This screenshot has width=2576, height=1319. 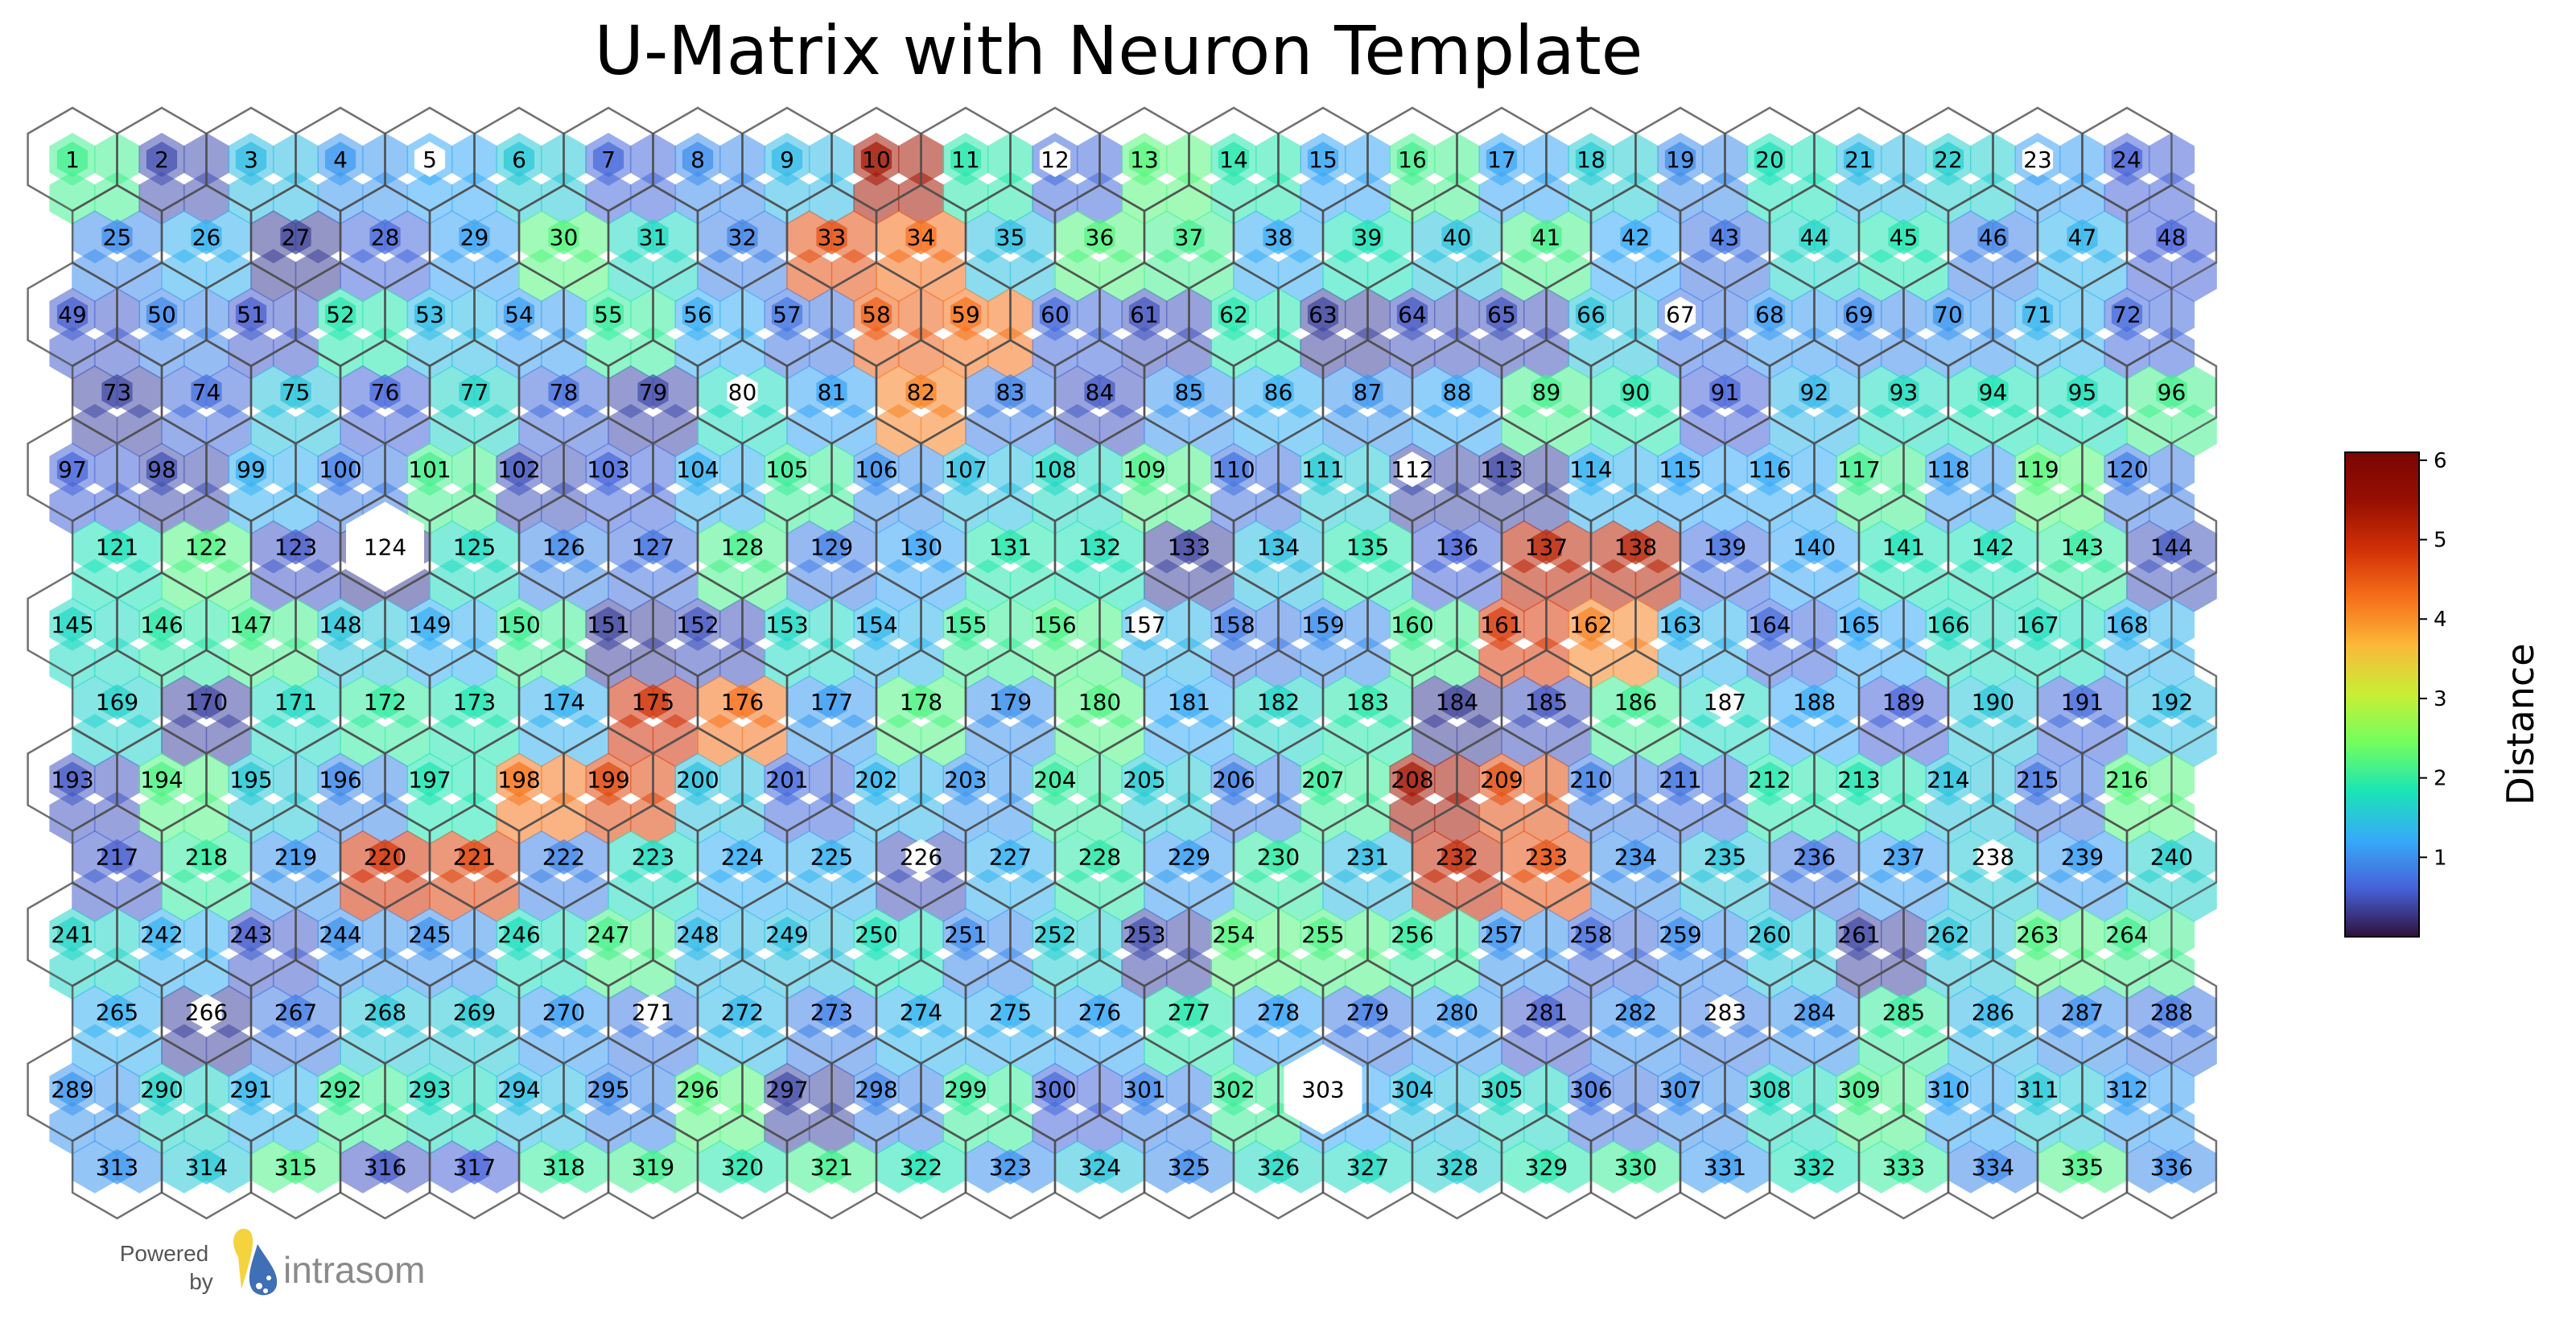 I want to click on neuron-138: 138, so click(x=1635, y=547).